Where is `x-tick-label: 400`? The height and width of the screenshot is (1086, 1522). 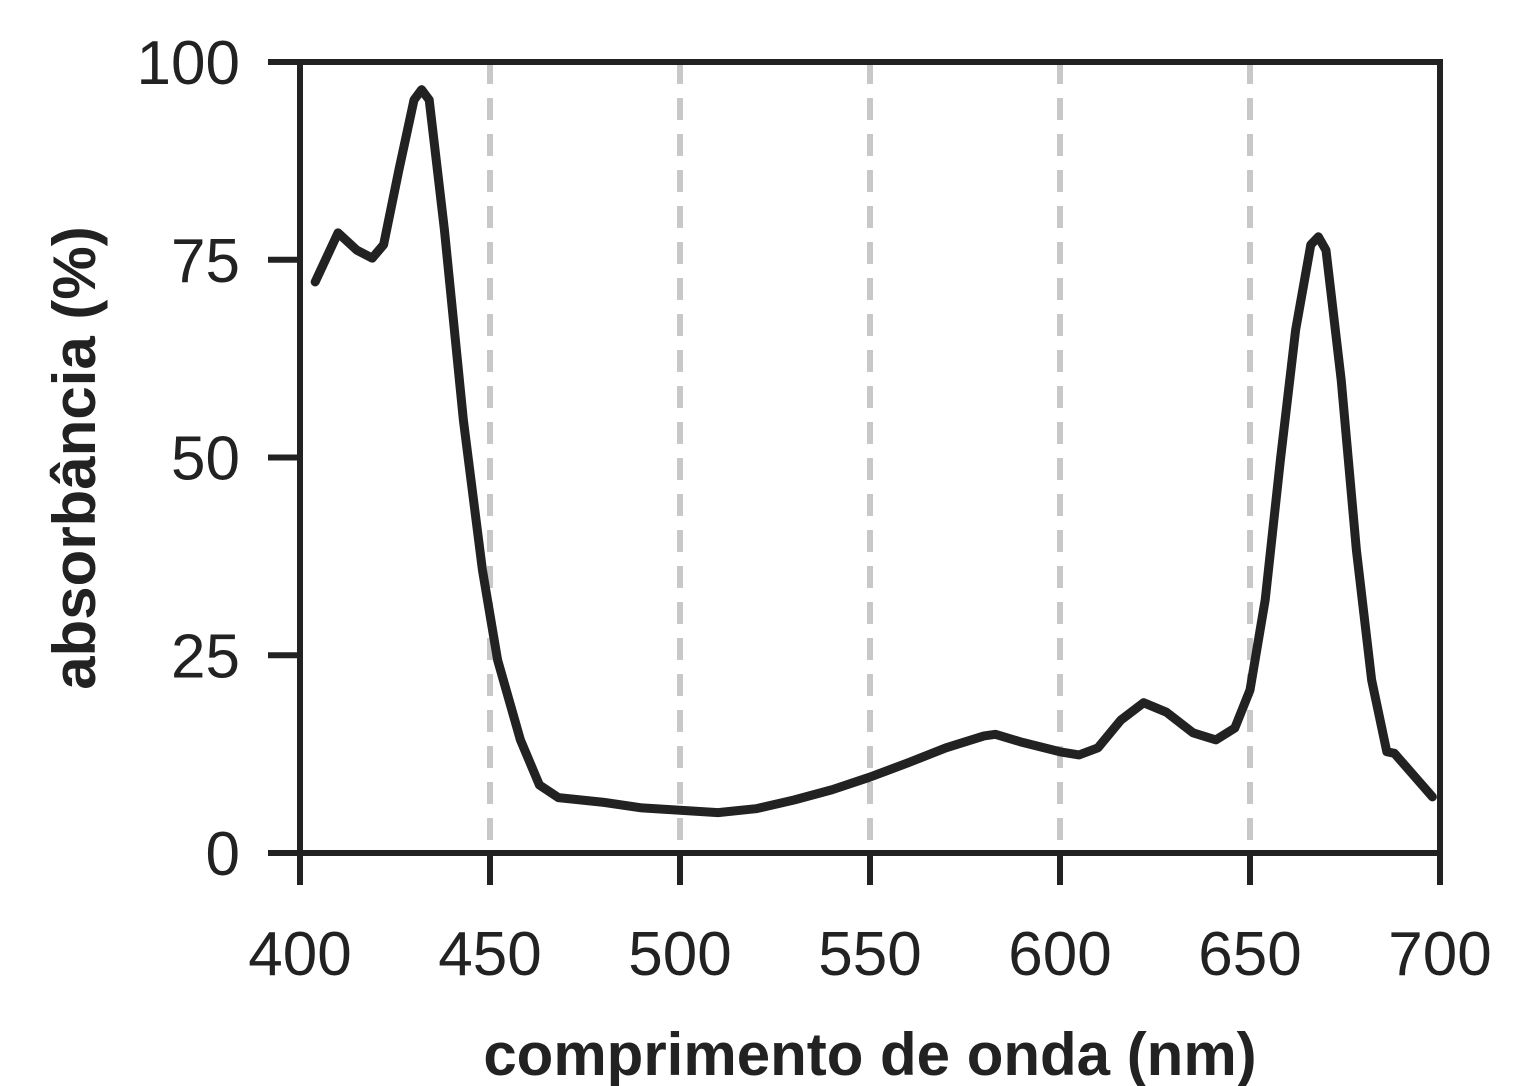
x-tick-label: 400 is located at coordinates (299, 954).